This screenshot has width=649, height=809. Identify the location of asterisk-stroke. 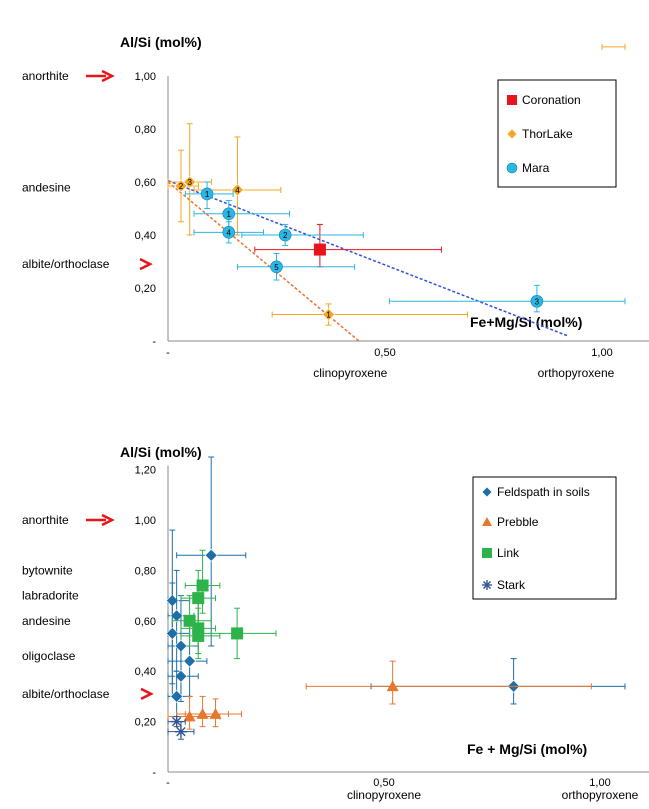
(487, 585).